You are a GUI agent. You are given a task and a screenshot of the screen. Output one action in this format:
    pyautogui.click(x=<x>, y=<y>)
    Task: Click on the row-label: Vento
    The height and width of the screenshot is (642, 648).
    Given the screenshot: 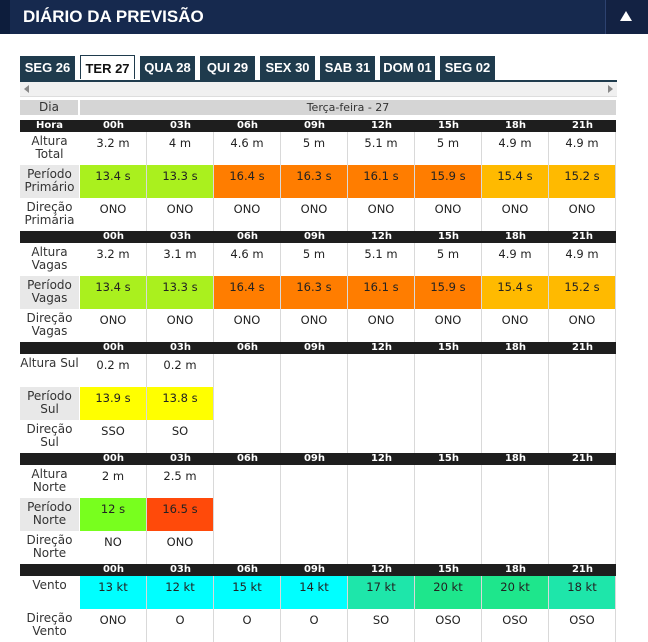 What is the action you would take?
    pyautogui.click(x=49, y=592)
    